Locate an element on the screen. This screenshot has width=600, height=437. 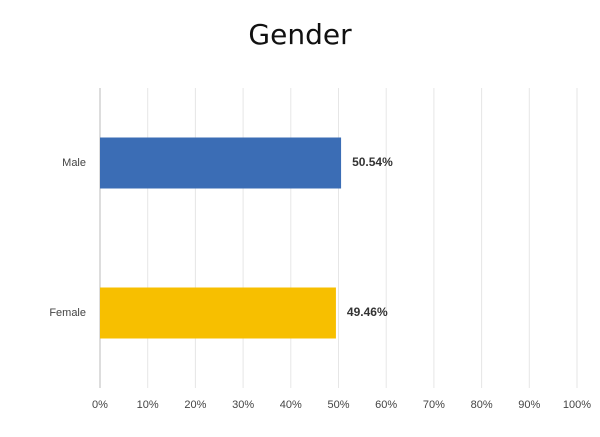
x-tick-label: 10% is located at coordinates (148, 405).